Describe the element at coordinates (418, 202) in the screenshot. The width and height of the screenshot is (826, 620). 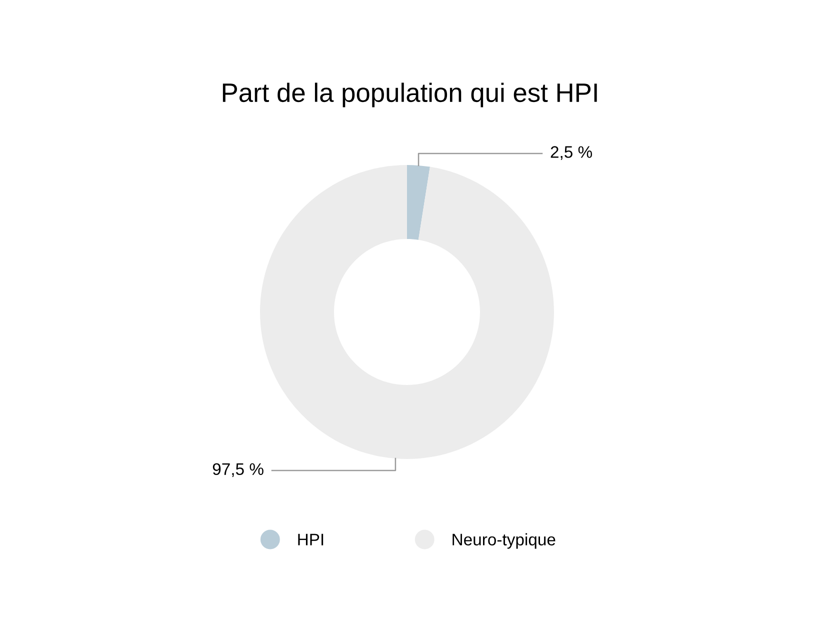
I see `donut-slice` at that location.